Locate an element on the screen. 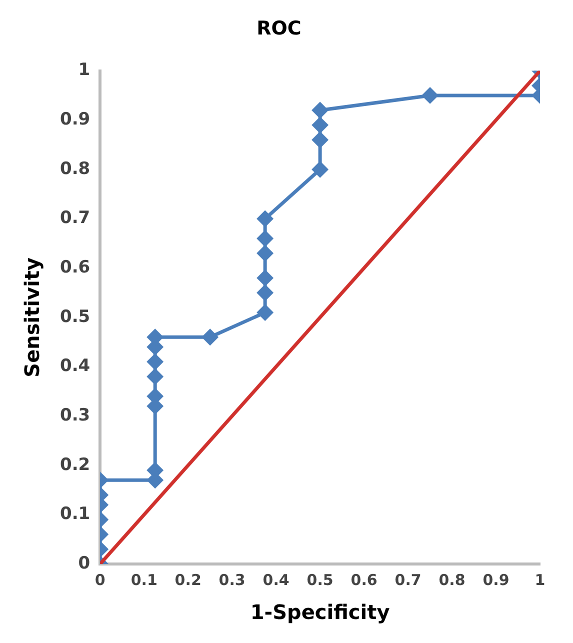  chart-title: ROC is located at coordinates (279, 28).